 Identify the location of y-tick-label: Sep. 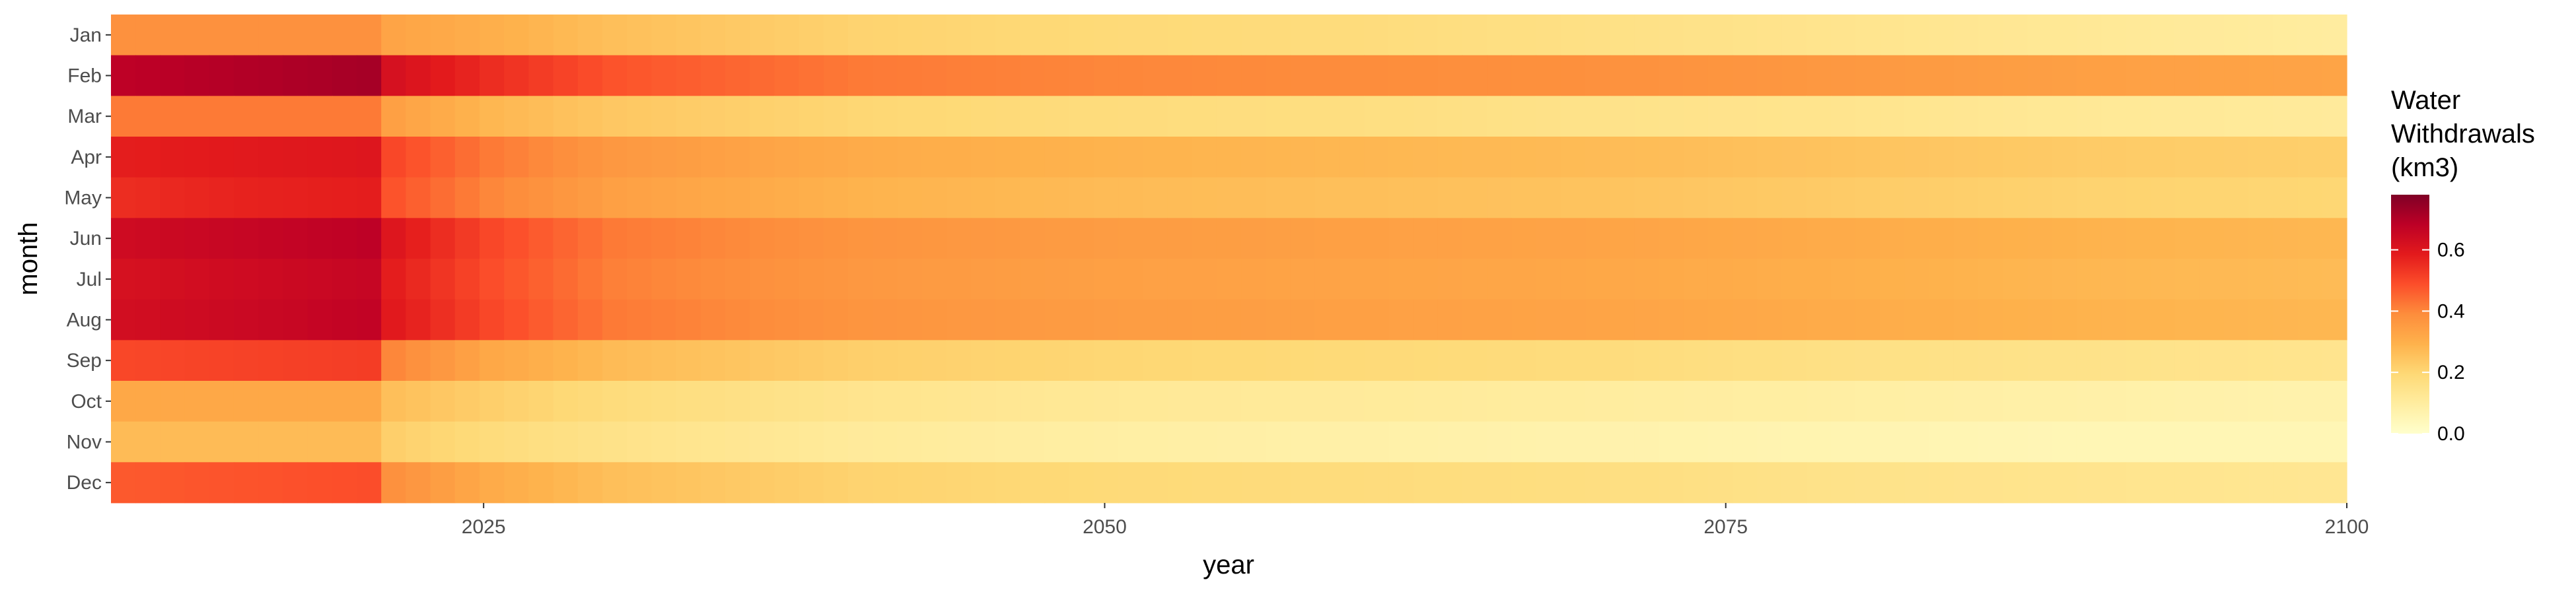
(85, 361).